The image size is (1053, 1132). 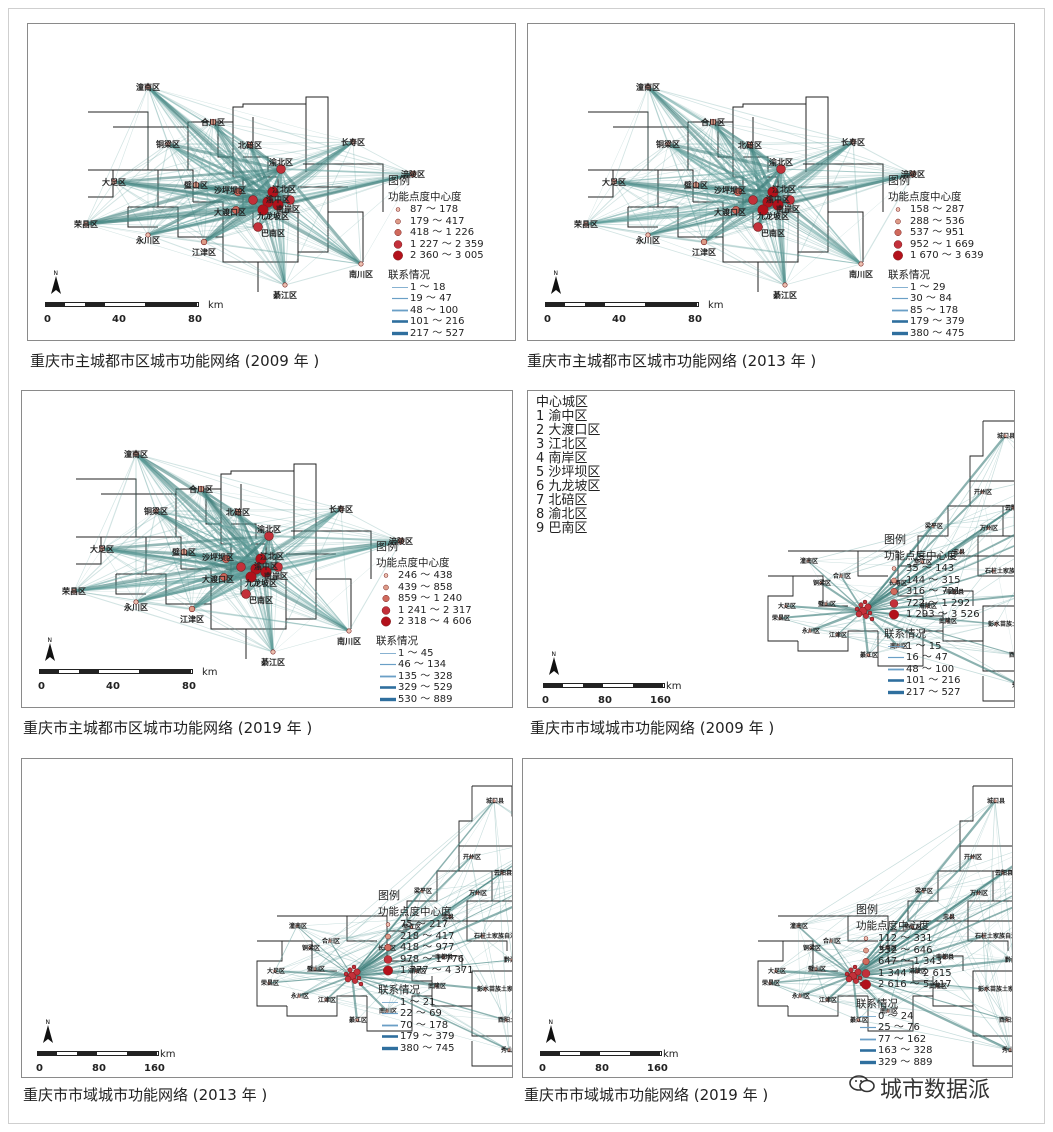 I want to click on district-label: 巴南区, so click(x=773, y=233).